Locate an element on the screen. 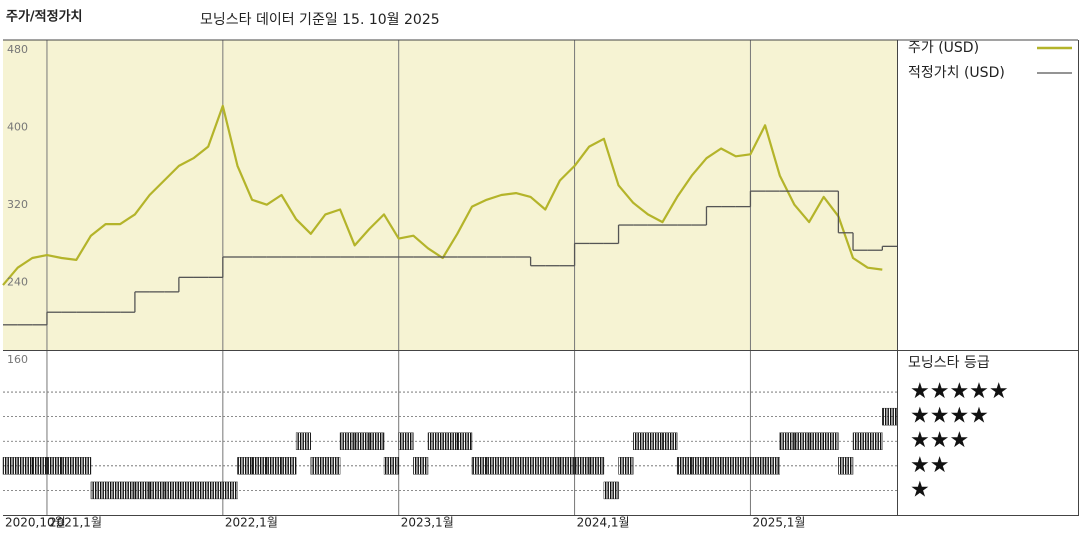 The height and width of the screenshot is (540, 1080). x-tick-label: 2024,1월 is located at coordinates (603, 523).